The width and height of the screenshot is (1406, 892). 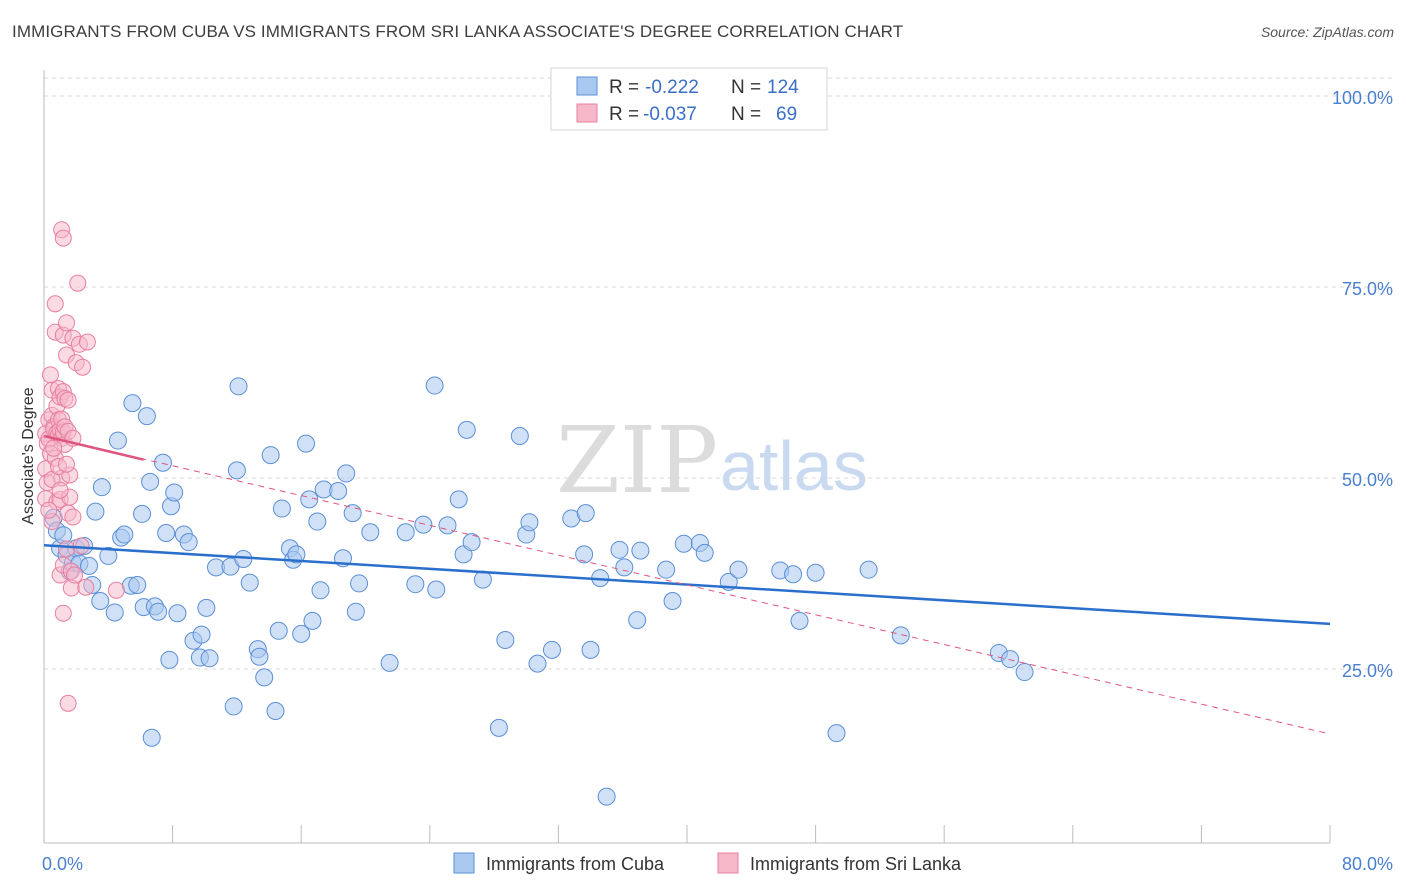 I want to click on series-lanka-points, so click(x=81, y=466).